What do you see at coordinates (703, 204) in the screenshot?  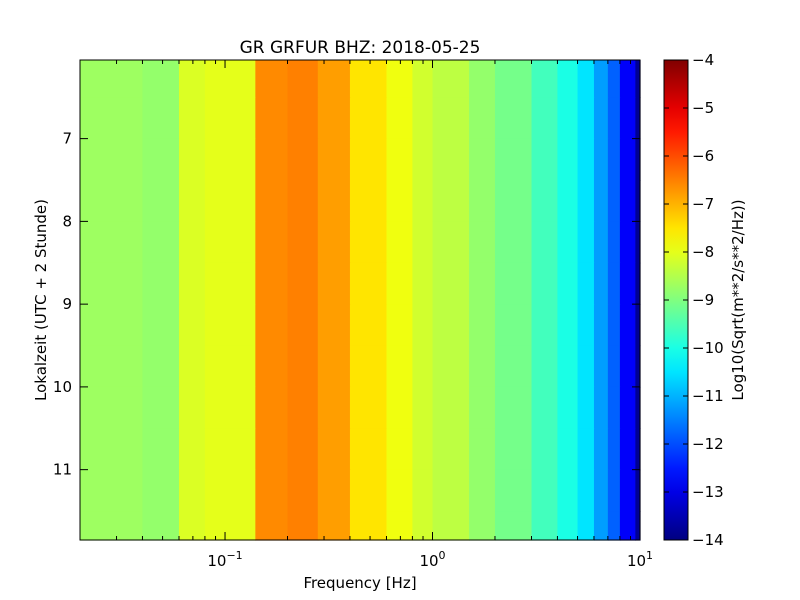 I see `colorbar-tick-label: −7` at bounding box center [703, 204].